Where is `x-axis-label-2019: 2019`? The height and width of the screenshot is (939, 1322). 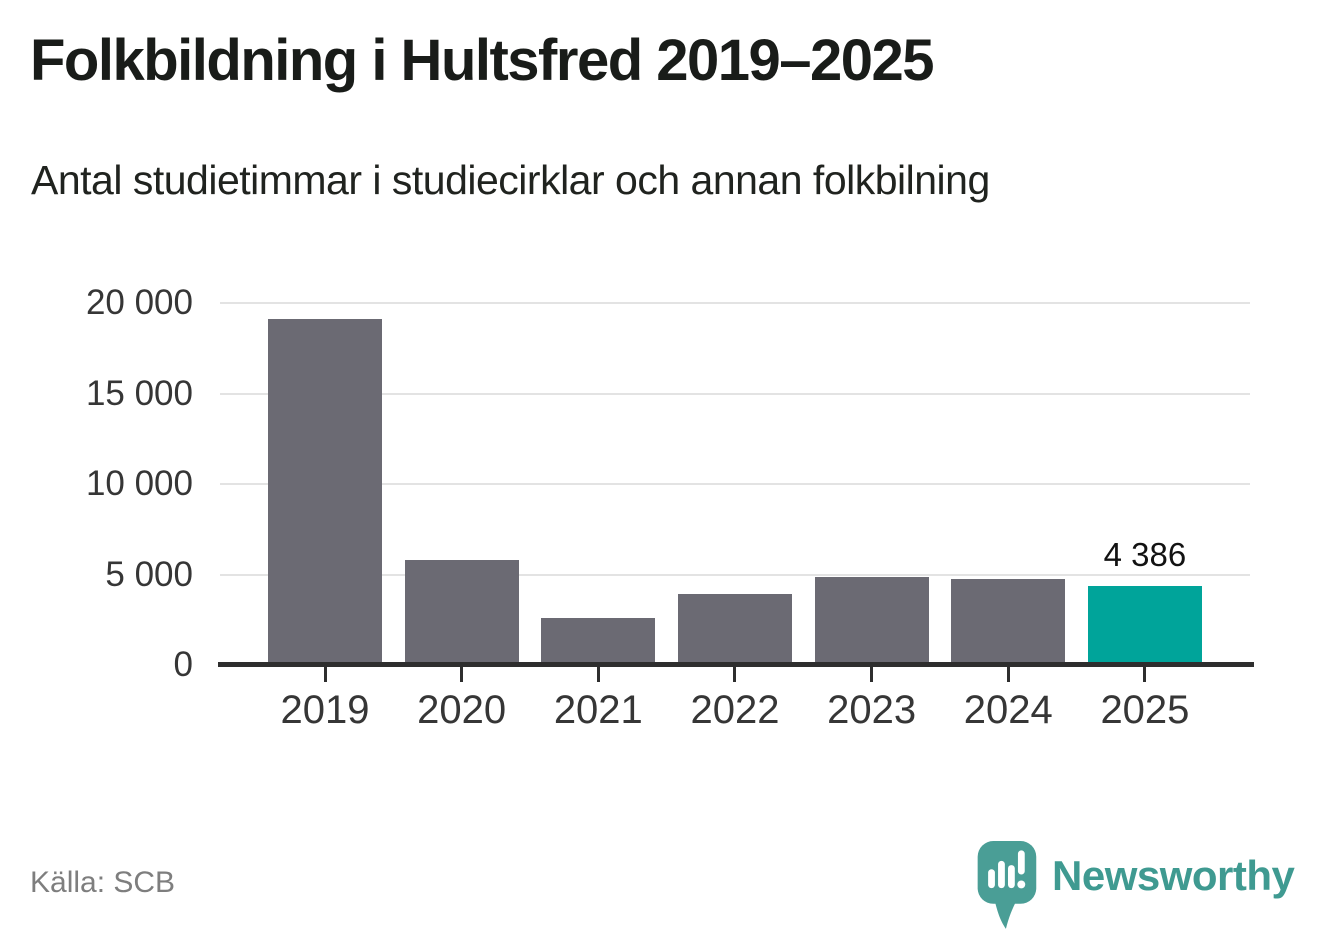 x-axis-label-2019: 2019 is located at coordinates (325, 710).